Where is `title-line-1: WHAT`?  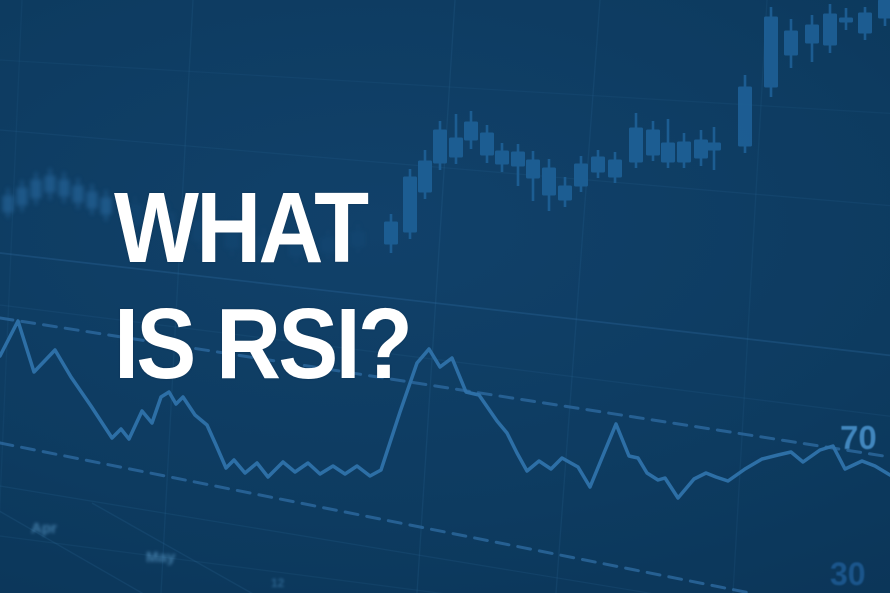 title-line-1: WHAT is located at coordinates (241, 228).